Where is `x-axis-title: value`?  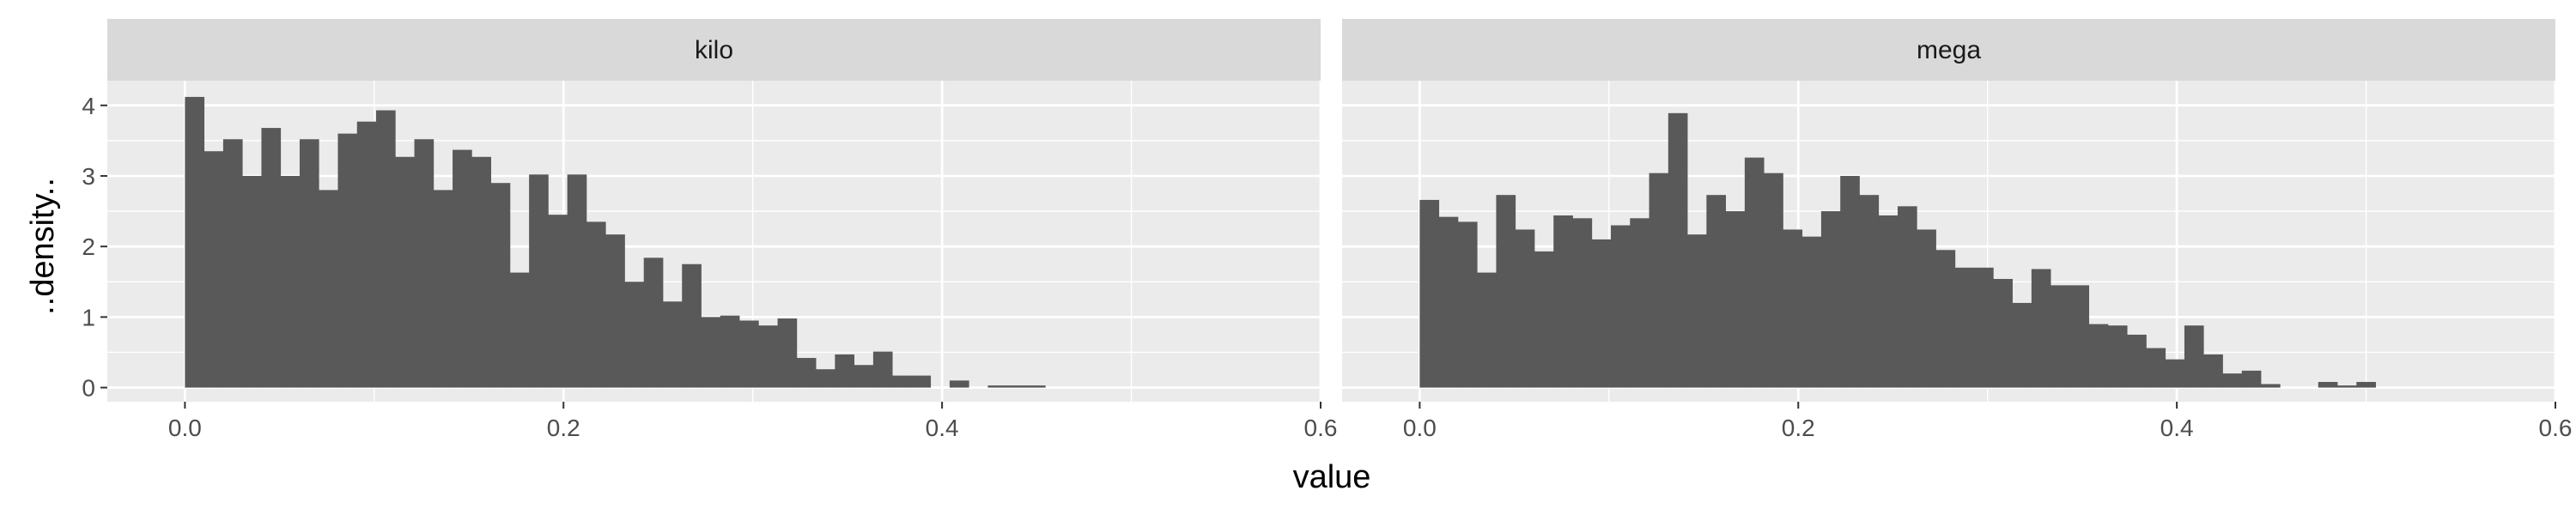 x-axis-title: value is located at coordinates (1332, 477).